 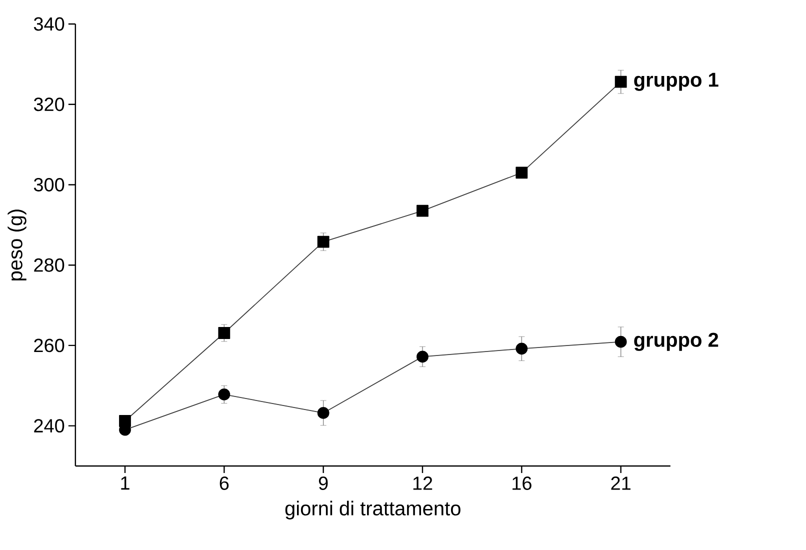 What do you see at coordinates (422, 483) in the screenshot?
I see `x-tick-label: 12` at bounding box center [422, 483].